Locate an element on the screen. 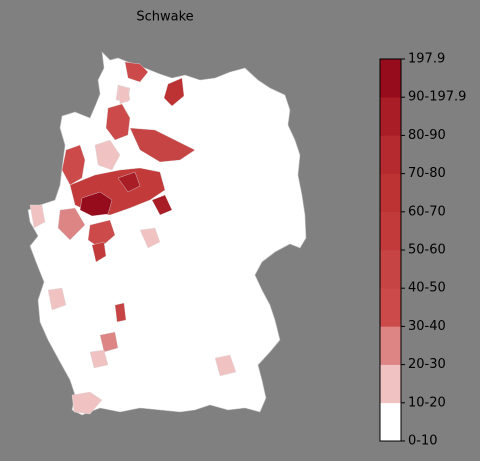 This screenshot has width=480, height=461. colorbar-label: 20-30 is located at coordinates (427, 364).